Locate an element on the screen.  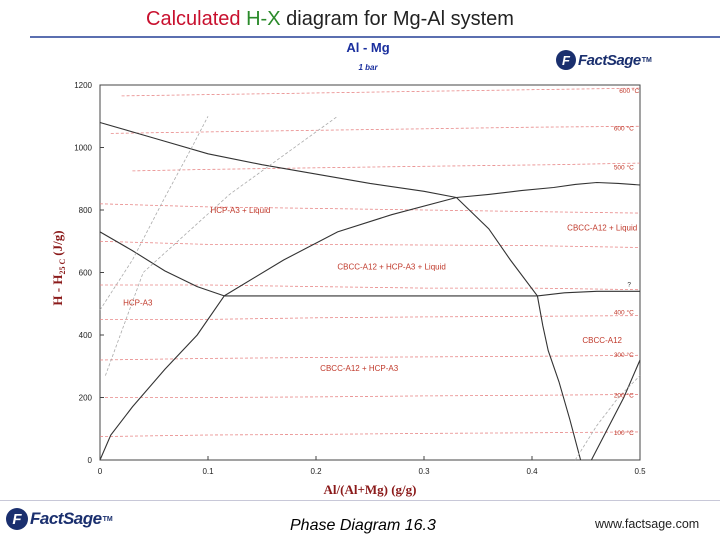
phase-region-label: CBCC-A12 is located at coordinates (602, 340).